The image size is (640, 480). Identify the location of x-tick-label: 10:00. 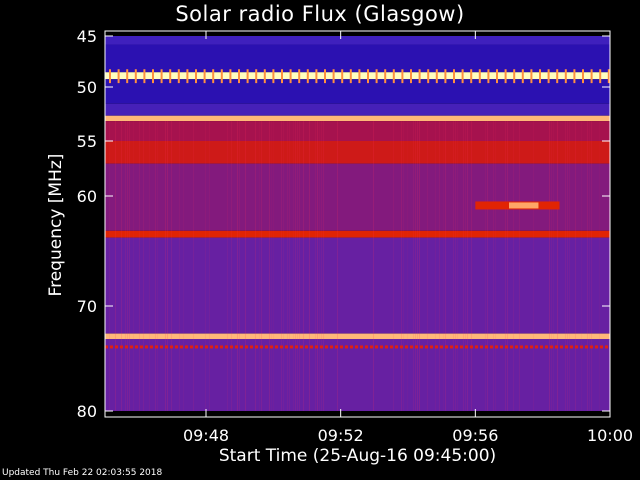
(610, 435).